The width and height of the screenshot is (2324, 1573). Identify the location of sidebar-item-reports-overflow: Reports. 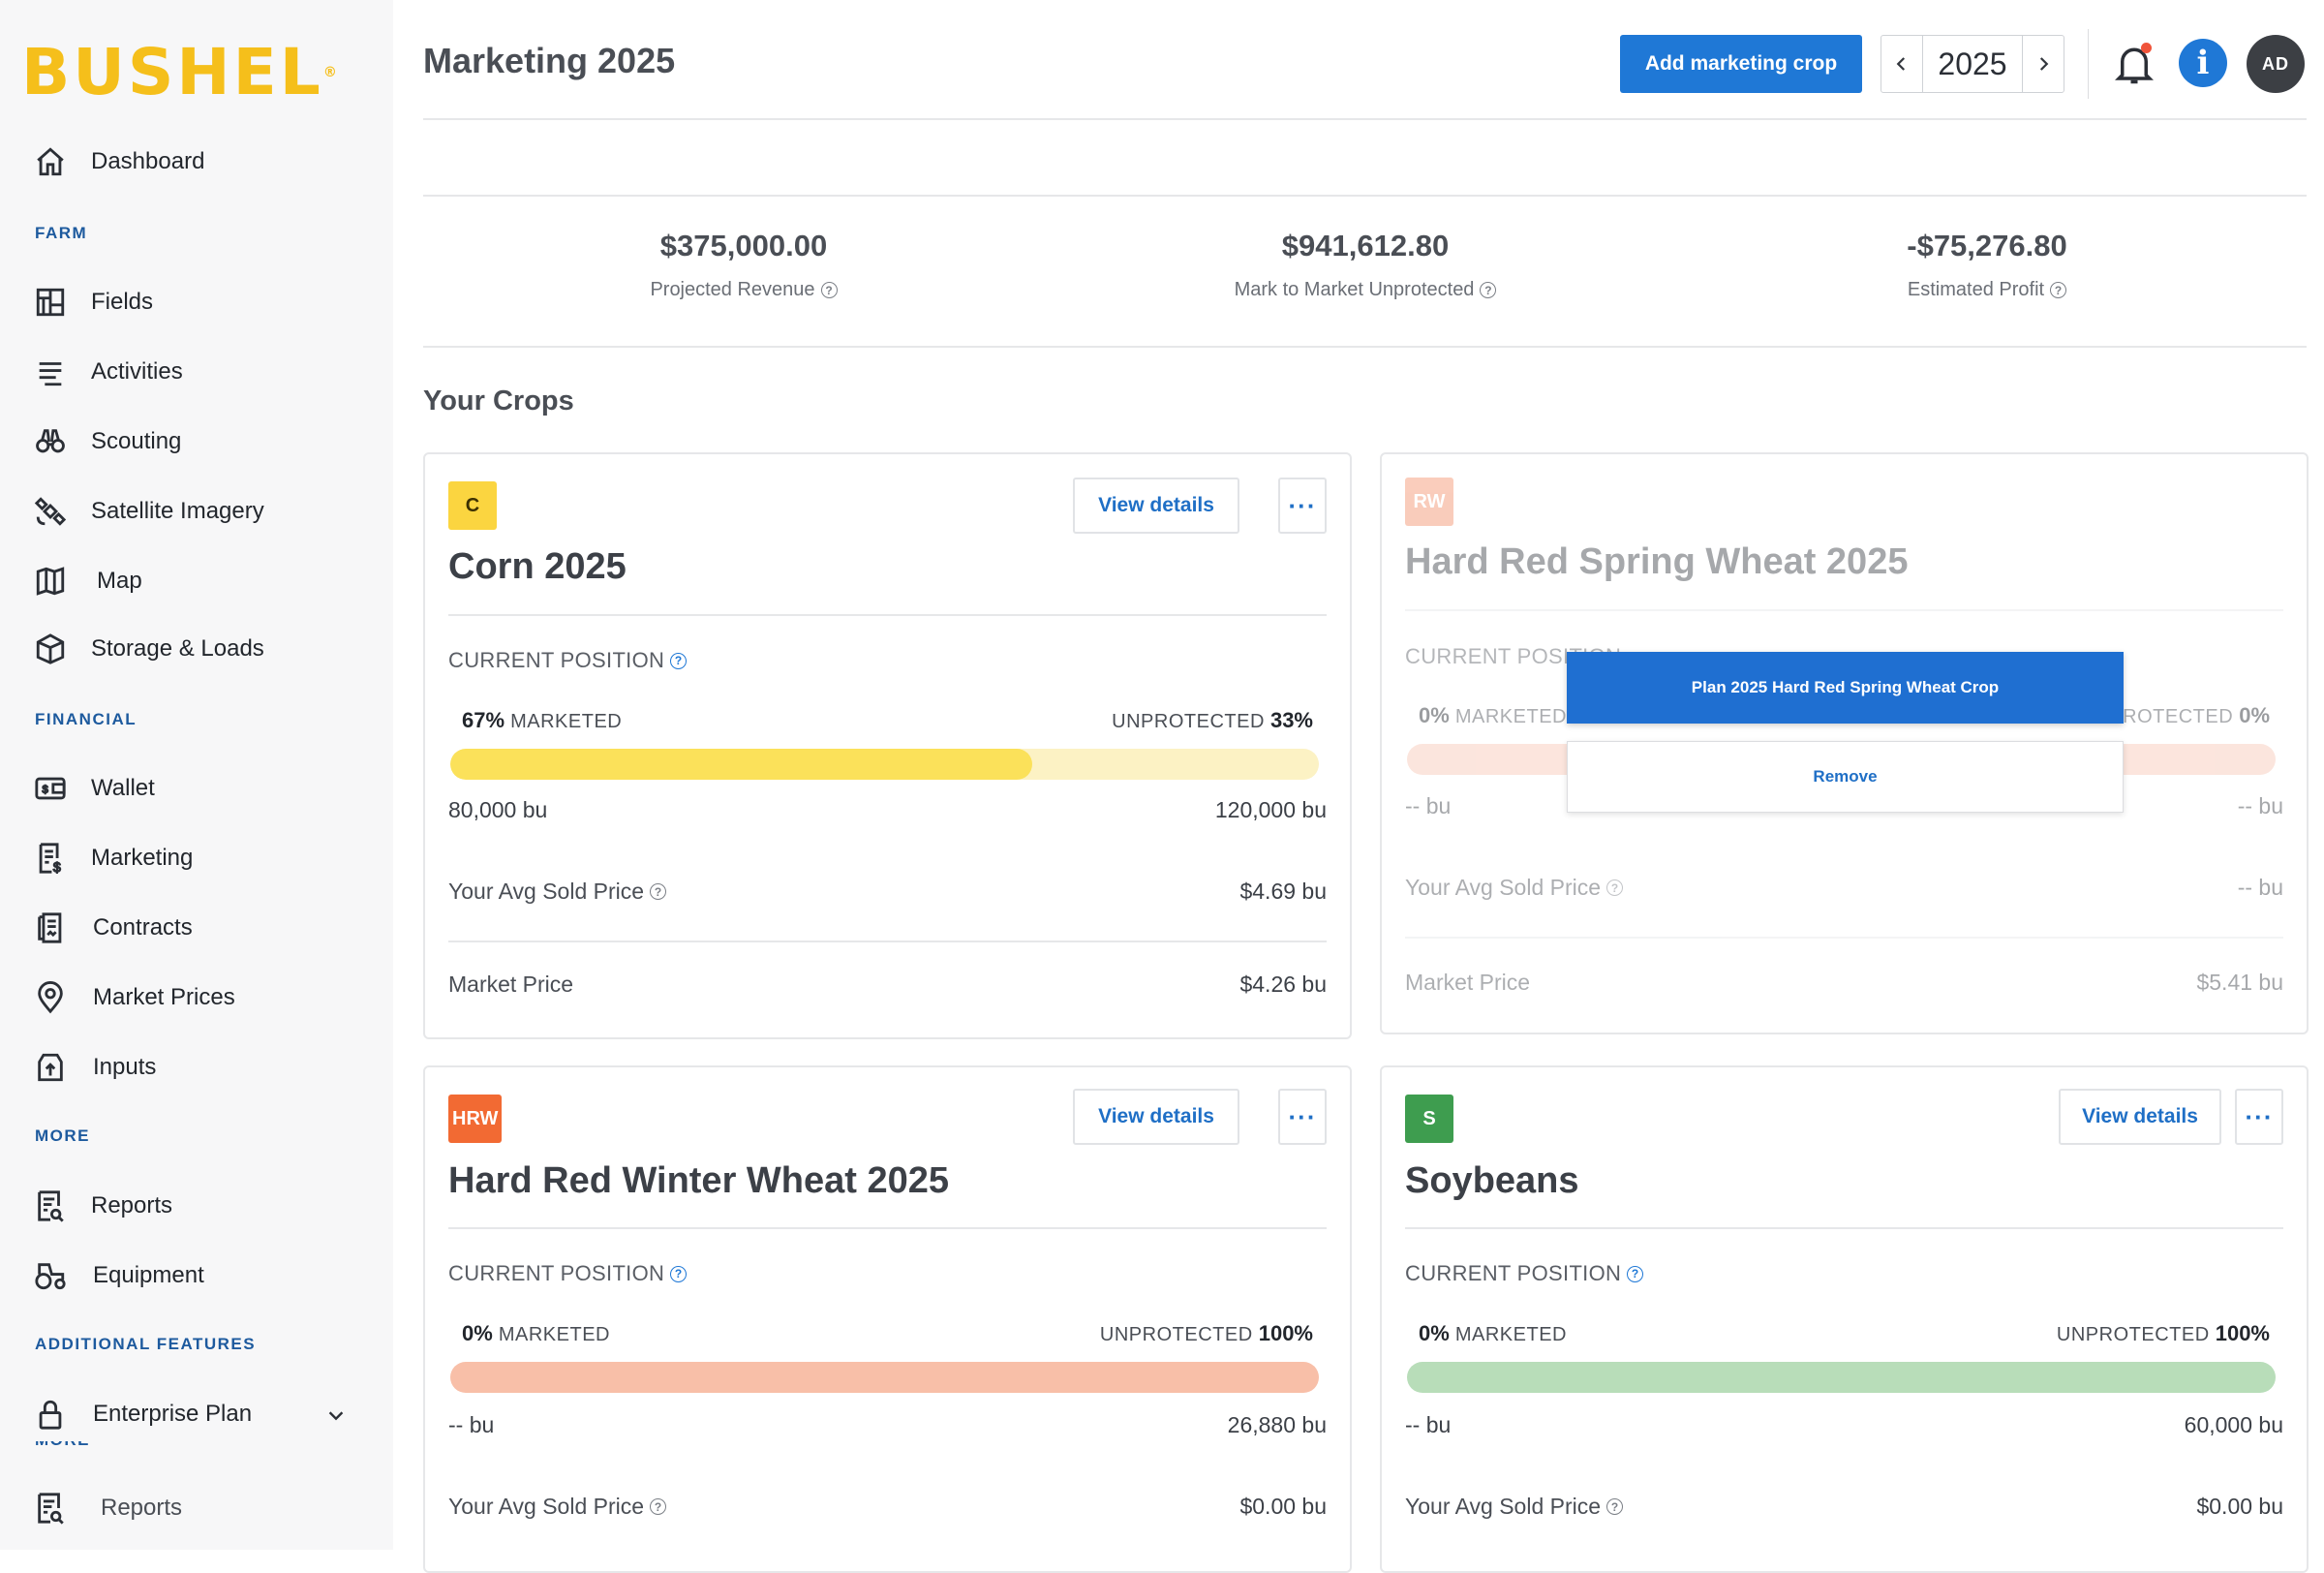
(108, 1508).